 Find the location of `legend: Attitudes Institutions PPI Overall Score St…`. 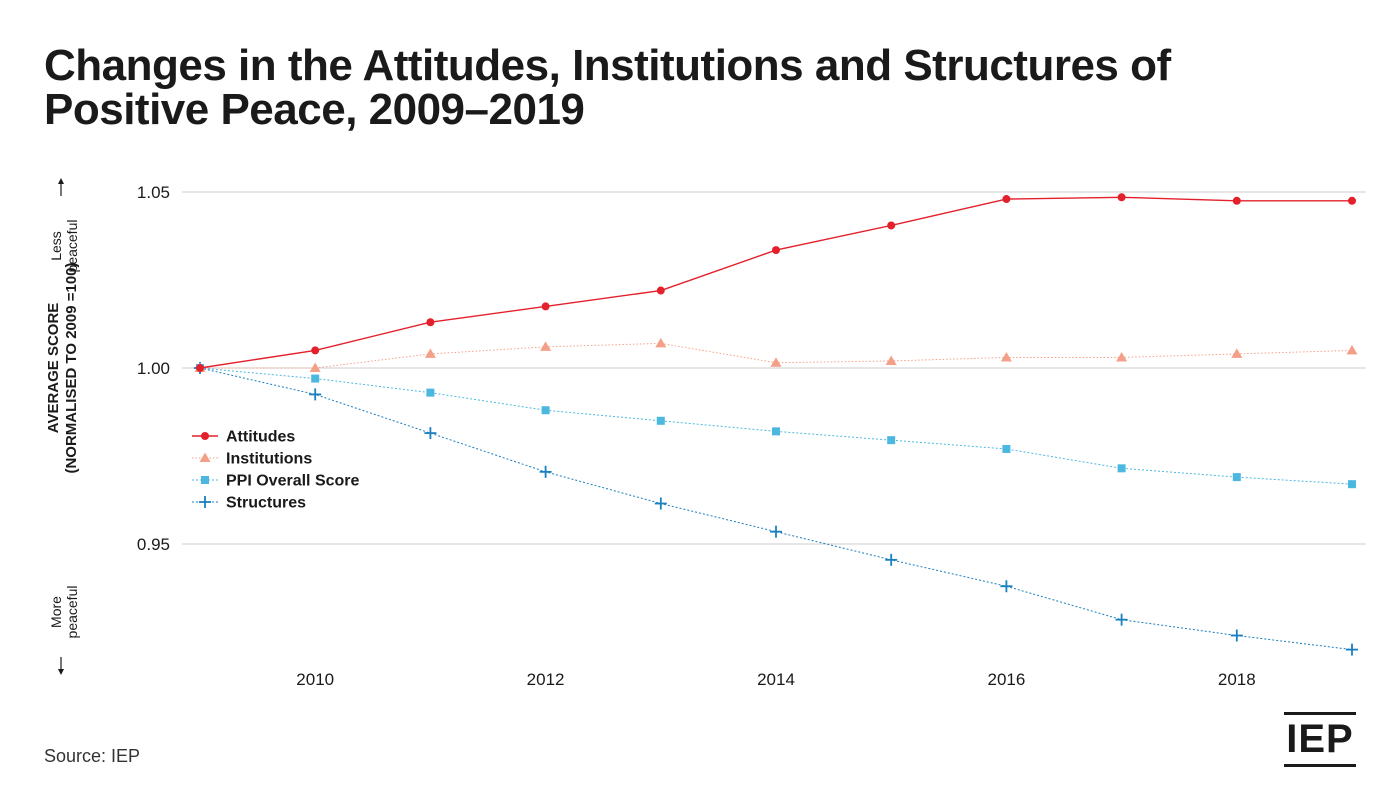

legend: Attitudes Institutions PPI Overall Score St… is located at coordinates (276, 470).